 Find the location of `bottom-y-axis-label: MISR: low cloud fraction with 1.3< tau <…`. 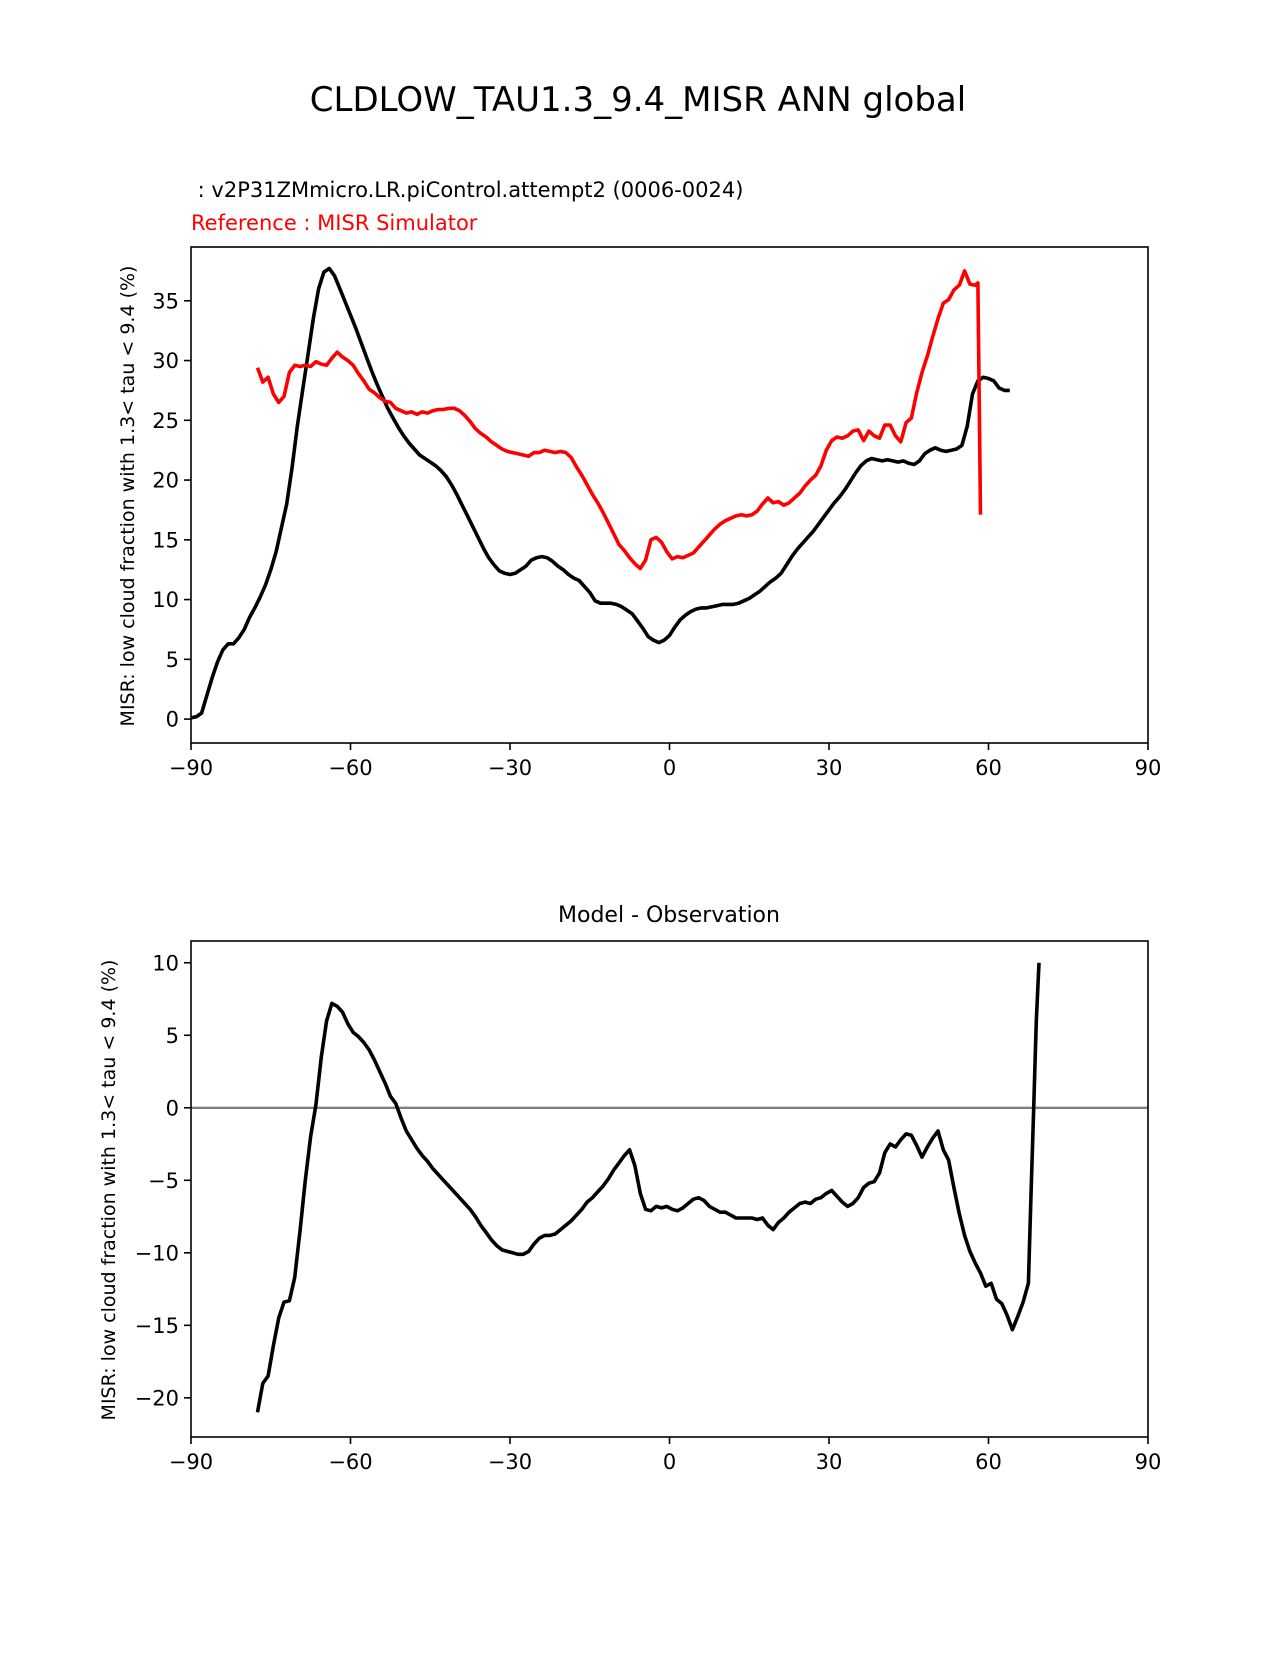

bottom-y-axis-label: MISR: low cloud fraction with 1.3< tau <… is located at coordinates (109, 1190).